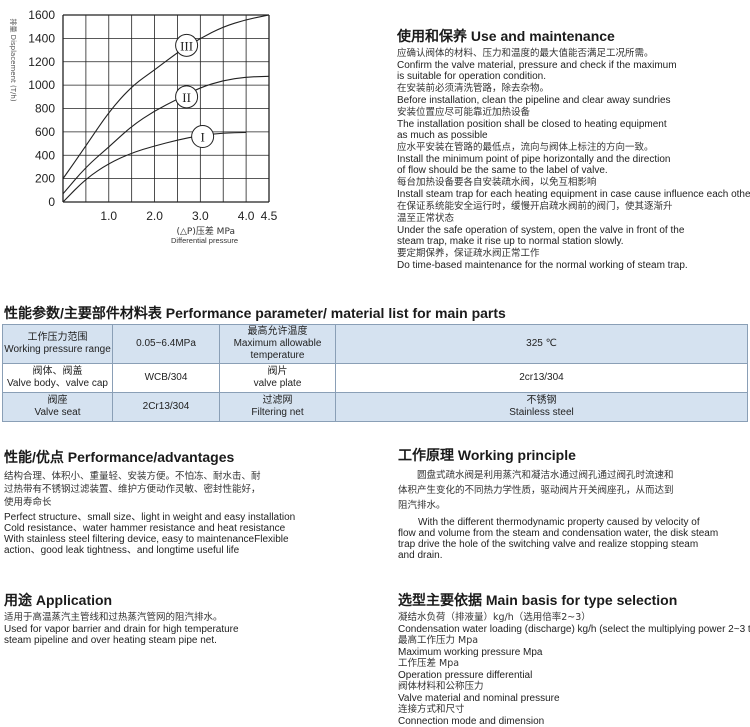 This screenshot has height=727, width=750. Describe the element at coordinates (51, 202) in the screenshot. I see `y-tick-label: 0` at that location.